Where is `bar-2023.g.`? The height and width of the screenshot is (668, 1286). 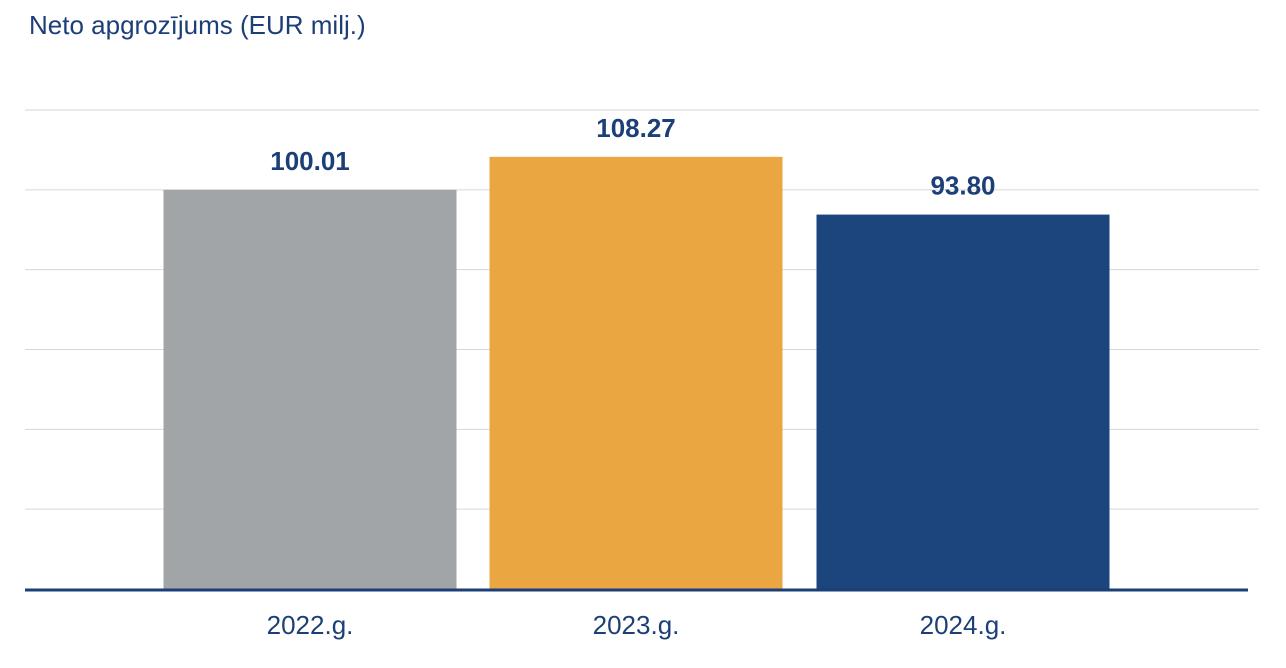
bar-2023.g. is located at coordinates (636, 372).